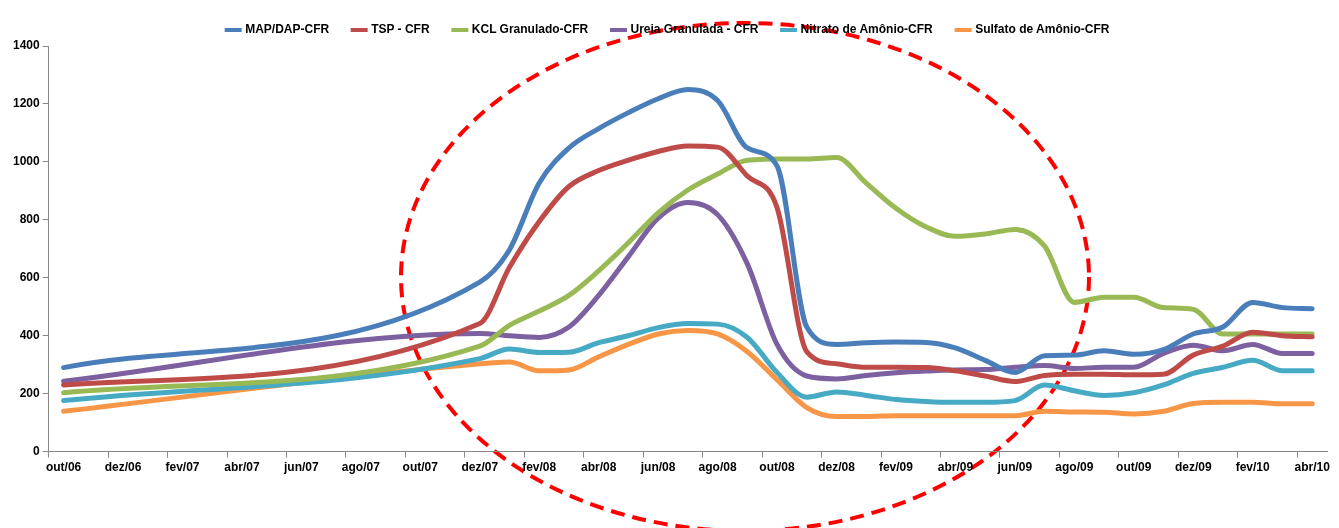 This screenshot has height=528, width=1339. I want to click on y-tick-label: 1200, so click(26, 103).